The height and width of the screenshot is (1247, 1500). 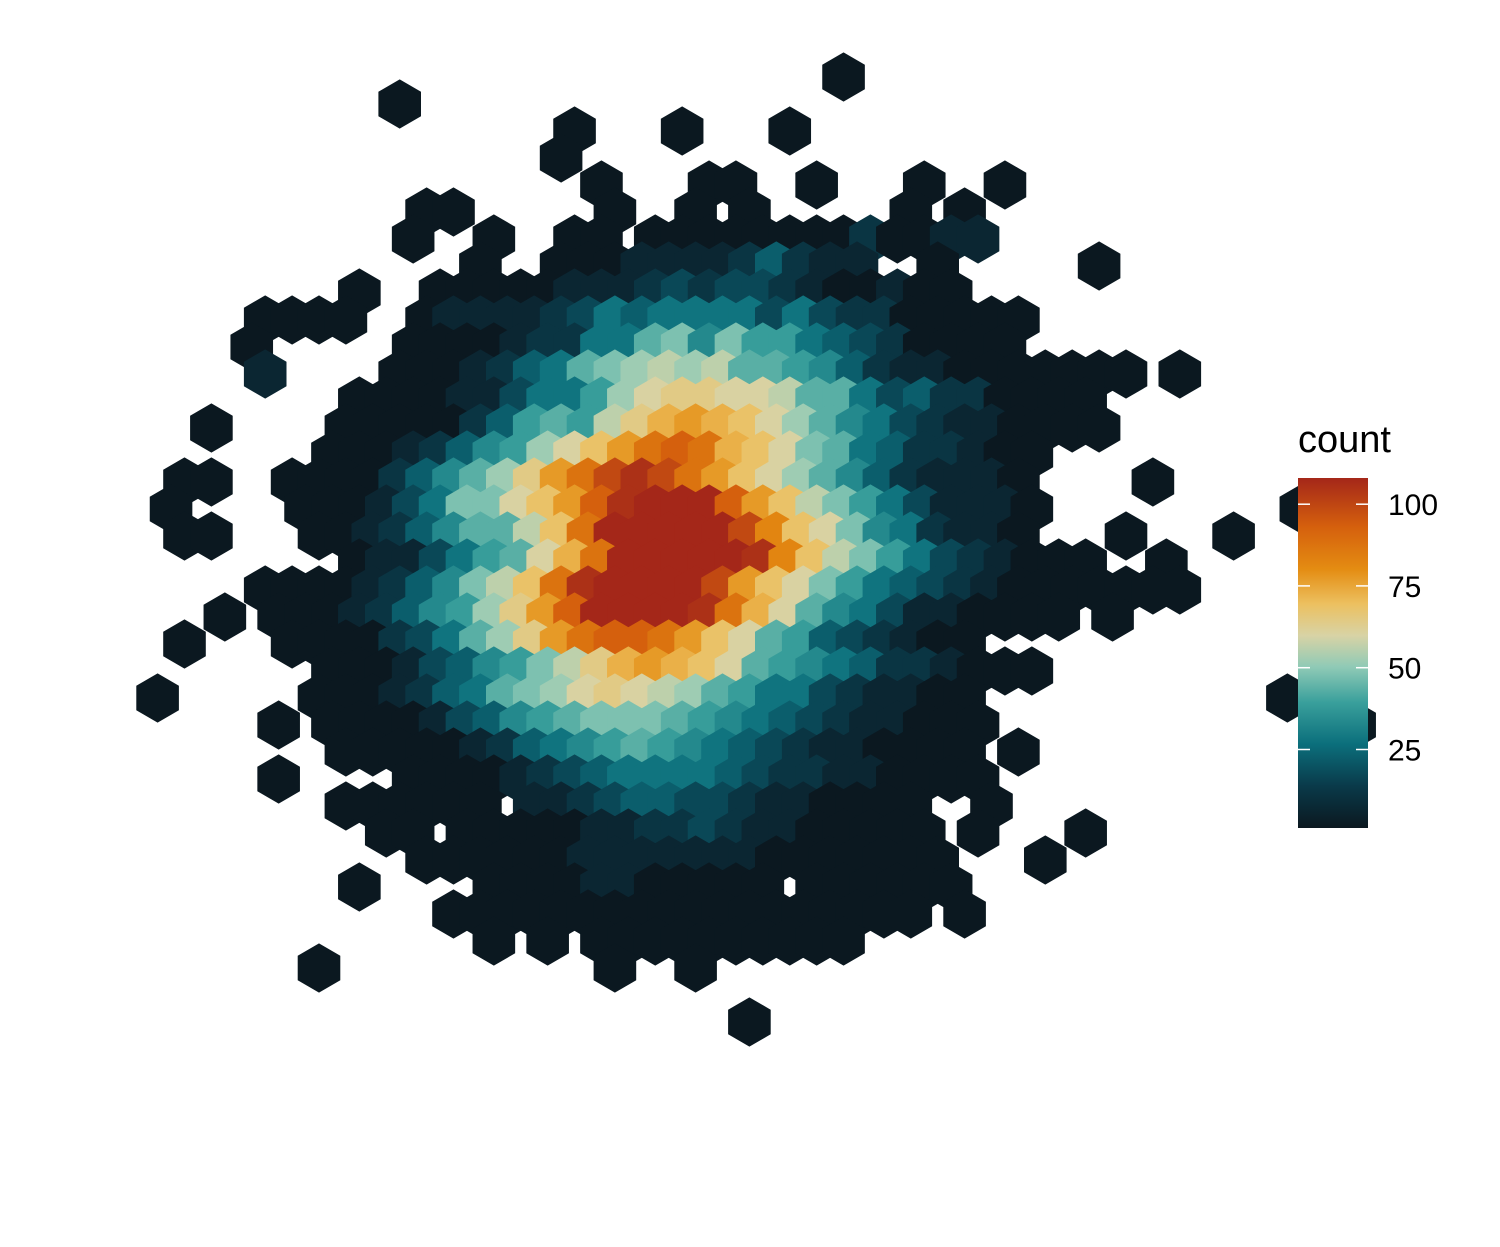 What do you see at coordinates (1333, 653) in the screenshot?
I see `colorbar` at bounding box center [1333, 653].